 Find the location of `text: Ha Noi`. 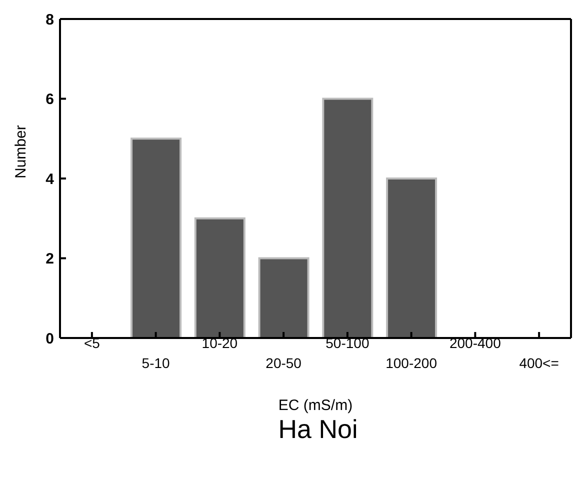

text: Ha Noi is located at coordinates (318, 429).